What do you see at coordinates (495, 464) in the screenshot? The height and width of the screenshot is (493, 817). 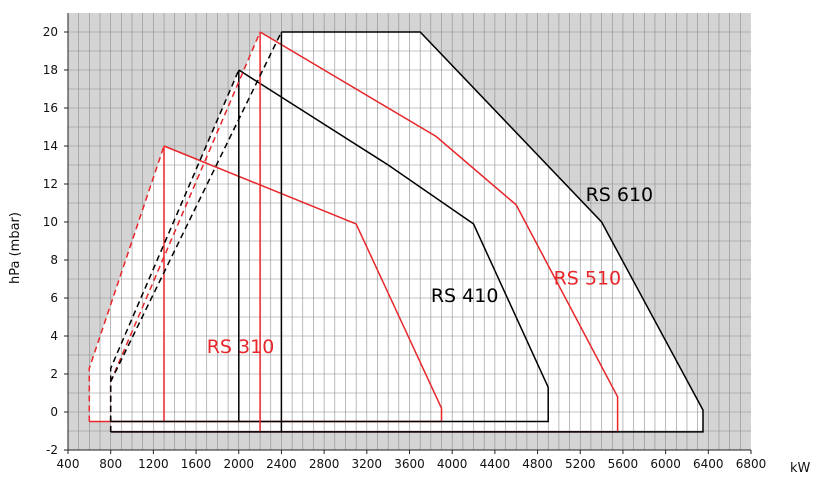 I see `x-tick-label-10: 4400` at bounding box center [495, 464].